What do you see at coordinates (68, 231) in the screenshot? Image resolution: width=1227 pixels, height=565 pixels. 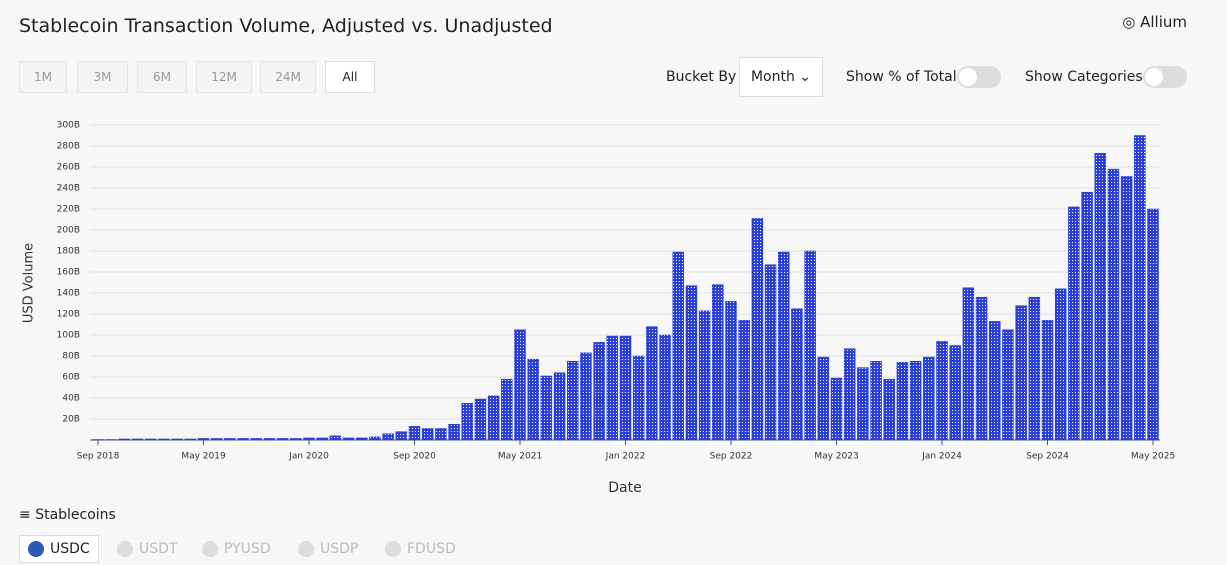 I see `y-tick-label: 200B` at bounding box center [68, 231].